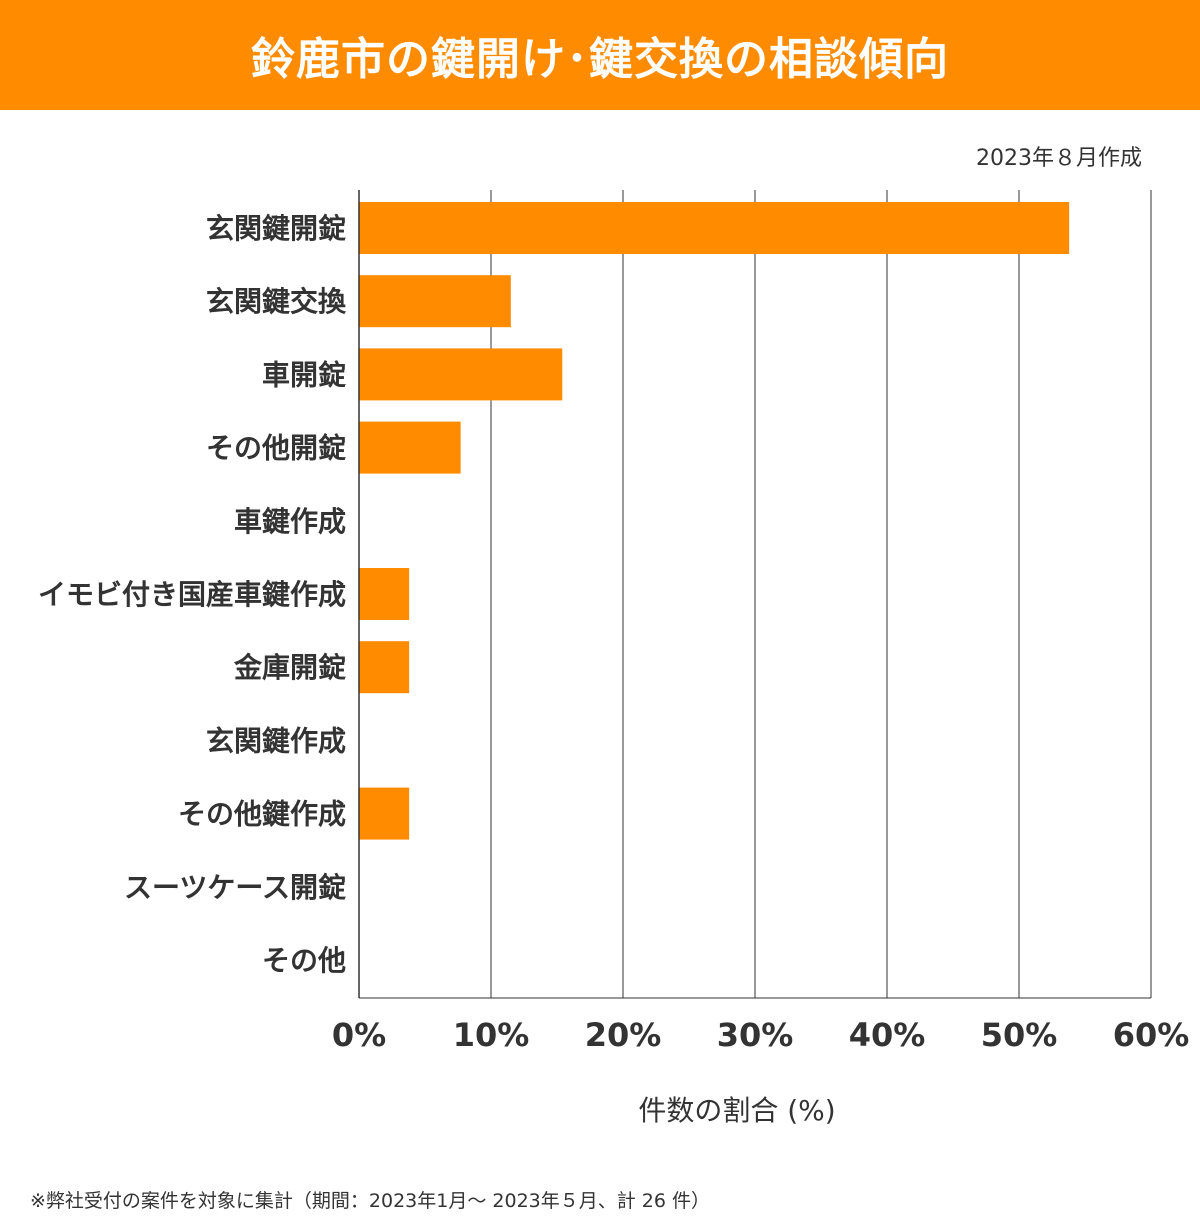  Describe the element at coordinates (600, 59) in the screenshot. I see `chart-title: 鈴鹿市の鍵開け･鍵交換の相談傾向` at that location.